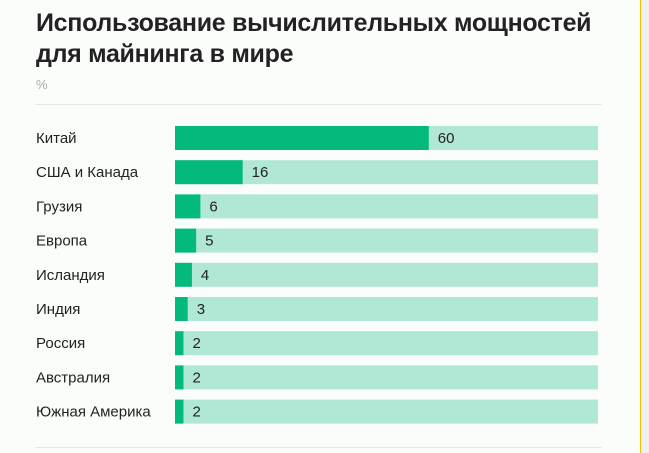 This screenshot has width=649, height=453. What do you see at coordinates (201, 309) in the screenshot?
I see `value-label: 3` at bounding box center [201, 309].